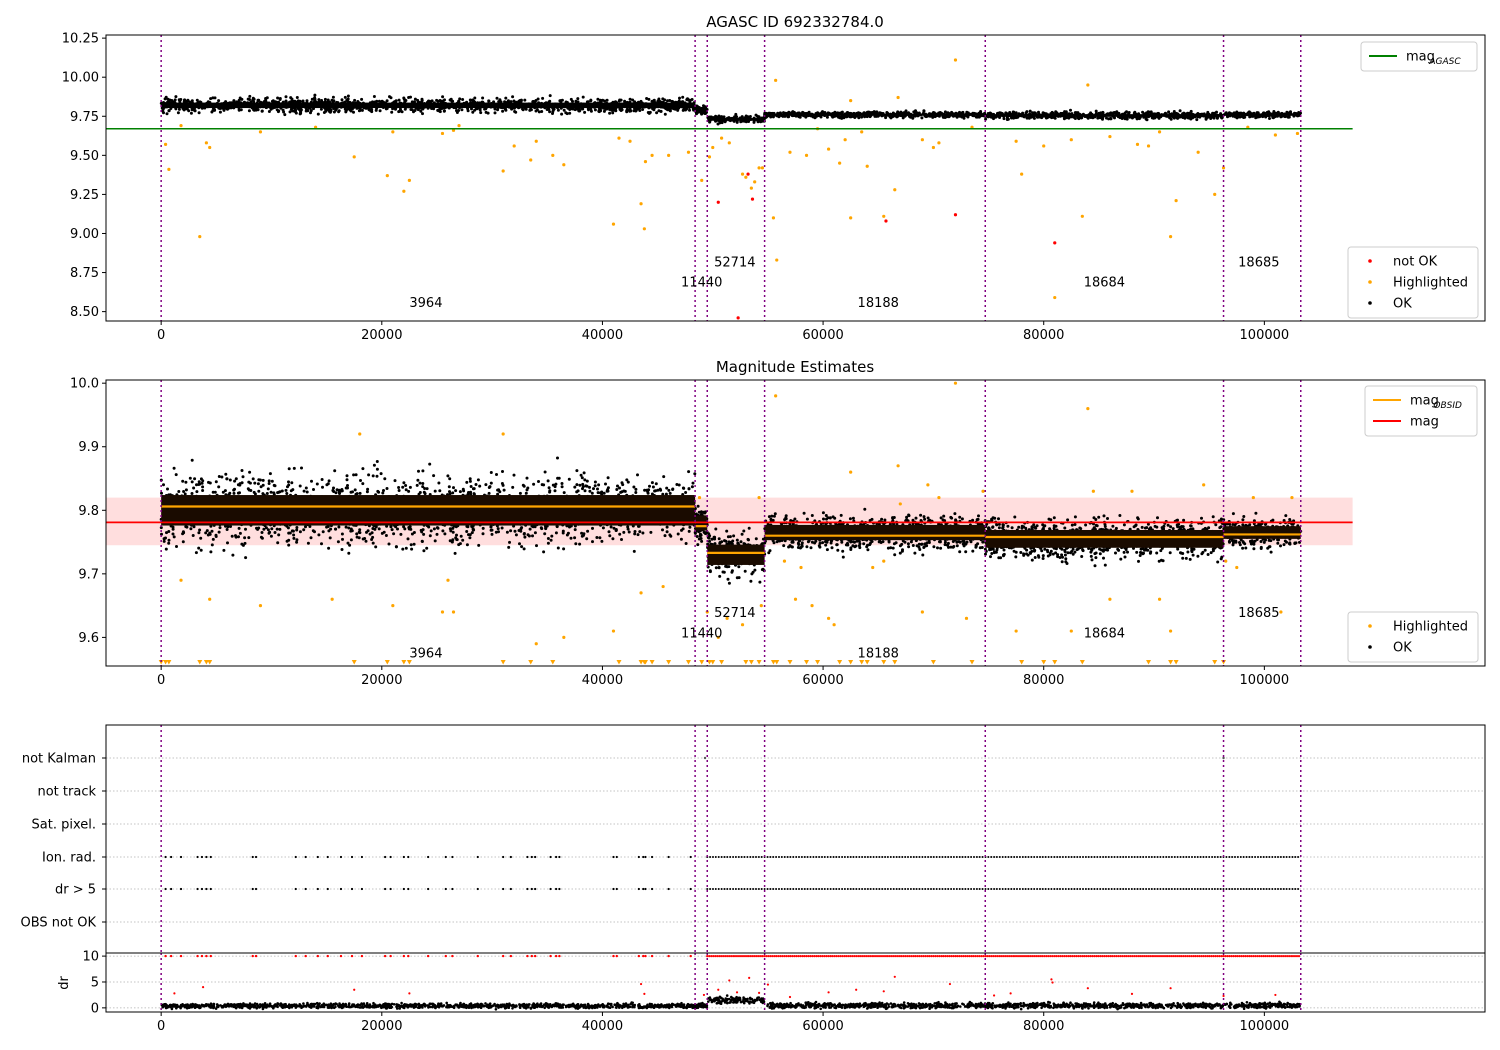 The height and width of the screenshot is (1050, 1500). Describe the element at coordinates (1430, 283) in the screenshot. I see `legend-label: Highlighted` at that location.